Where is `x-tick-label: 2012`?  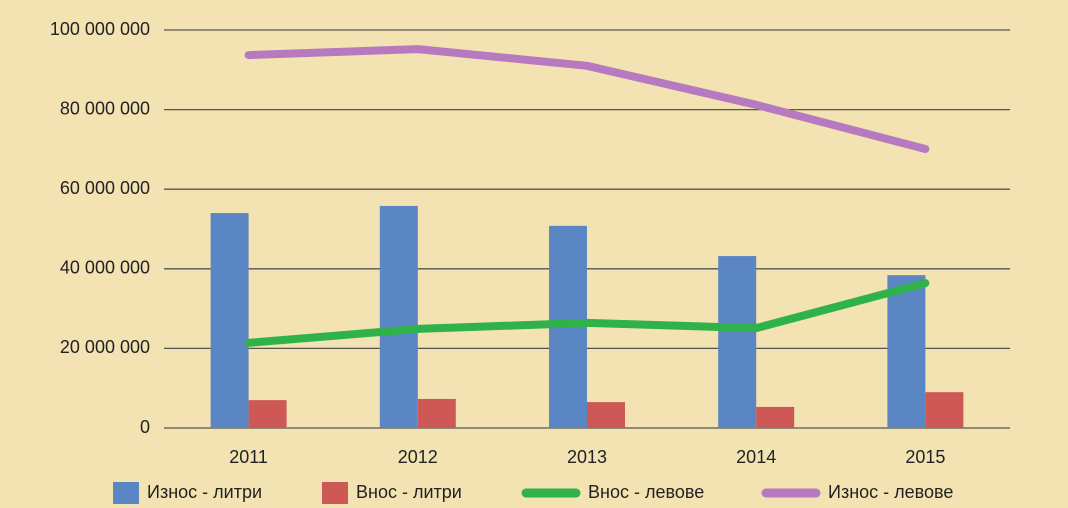
x-tick-label: 2012 is located at coordinates (418, 457).